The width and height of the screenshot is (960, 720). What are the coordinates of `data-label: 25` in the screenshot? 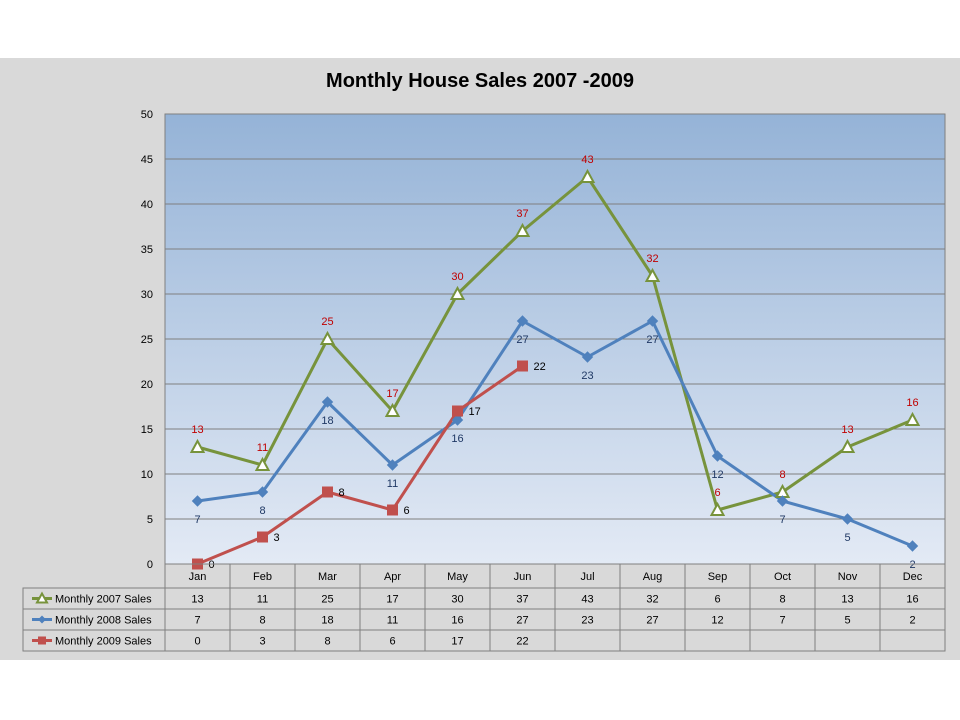 It's located at (327, 322).